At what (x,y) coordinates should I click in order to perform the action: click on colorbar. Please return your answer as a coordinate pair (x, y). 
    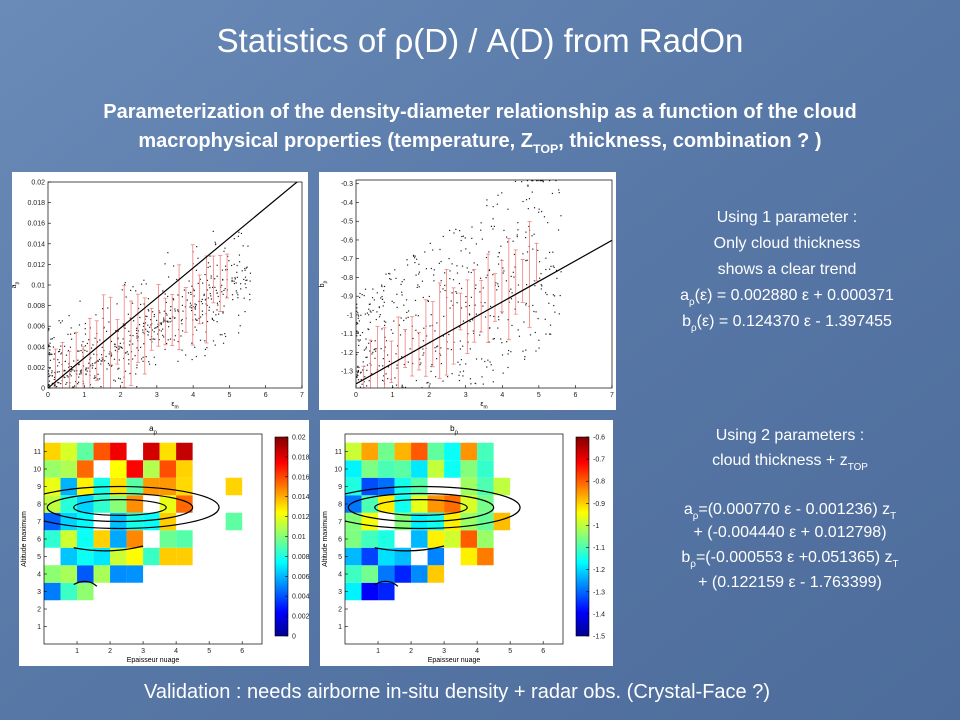
    Looking at the image, I should click on (582, 536).